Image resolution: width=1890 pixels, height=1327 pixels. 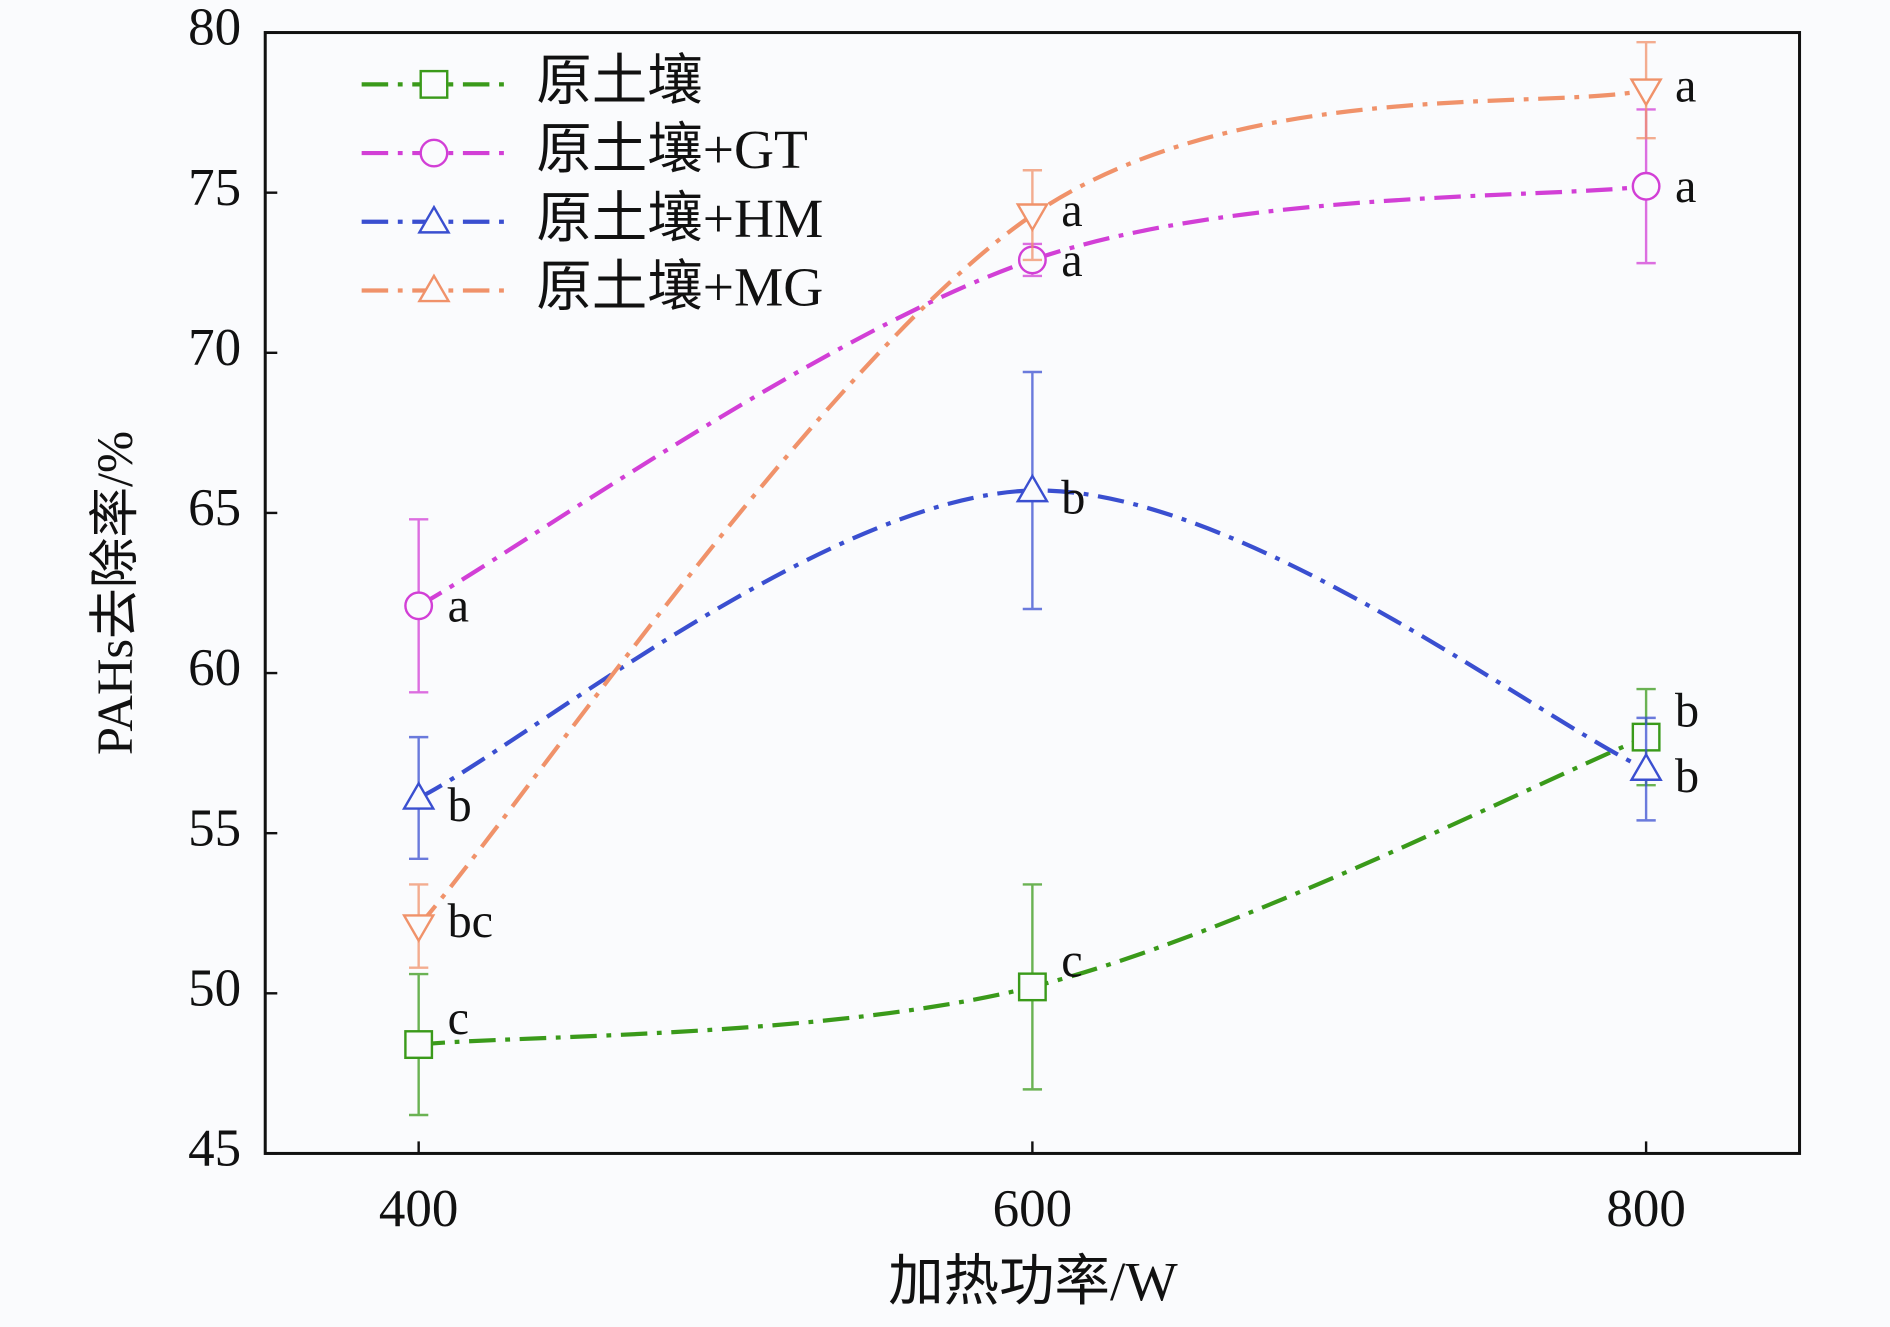 I want to click on y-tick-label: 55, so click(x=214, y=828).